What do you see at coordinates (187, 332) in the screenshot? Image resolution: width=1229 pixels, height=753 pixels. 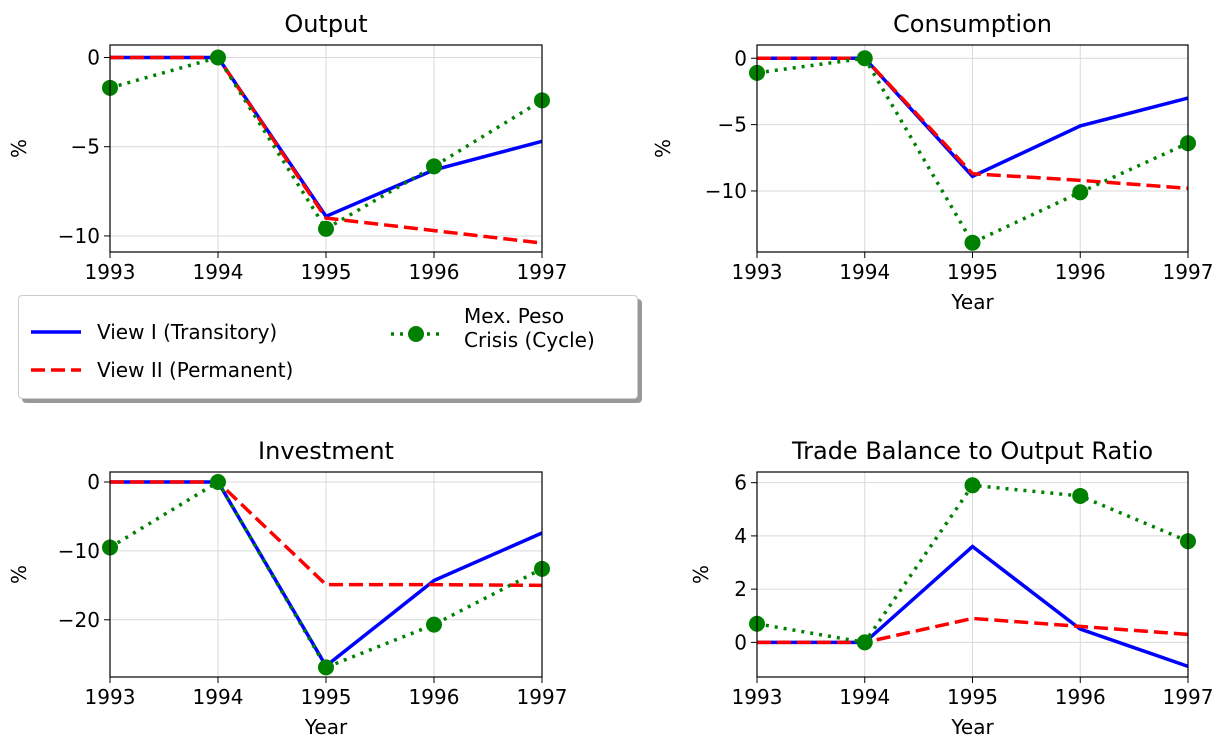 I see `legend-label: View I (Transitory)` at bounding box center [187, 332].